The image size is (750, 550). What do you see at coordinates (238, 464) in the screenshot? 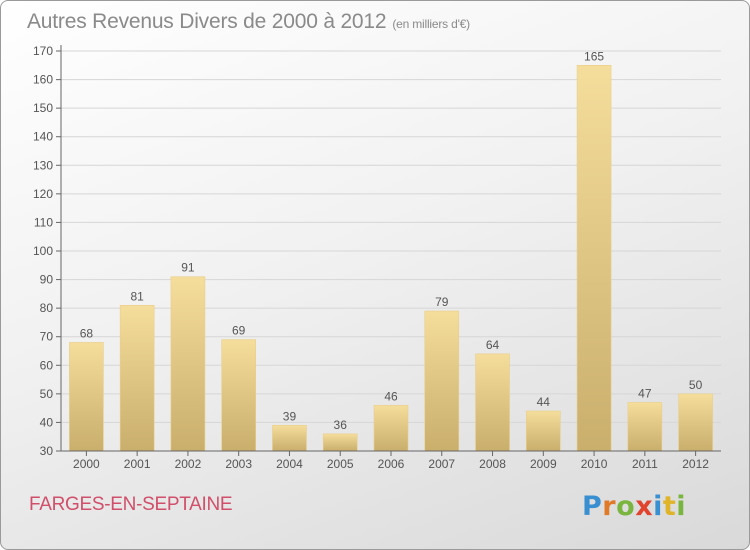
I see `x-tick-label-2003: 2003` at bounding box center [238, 464].